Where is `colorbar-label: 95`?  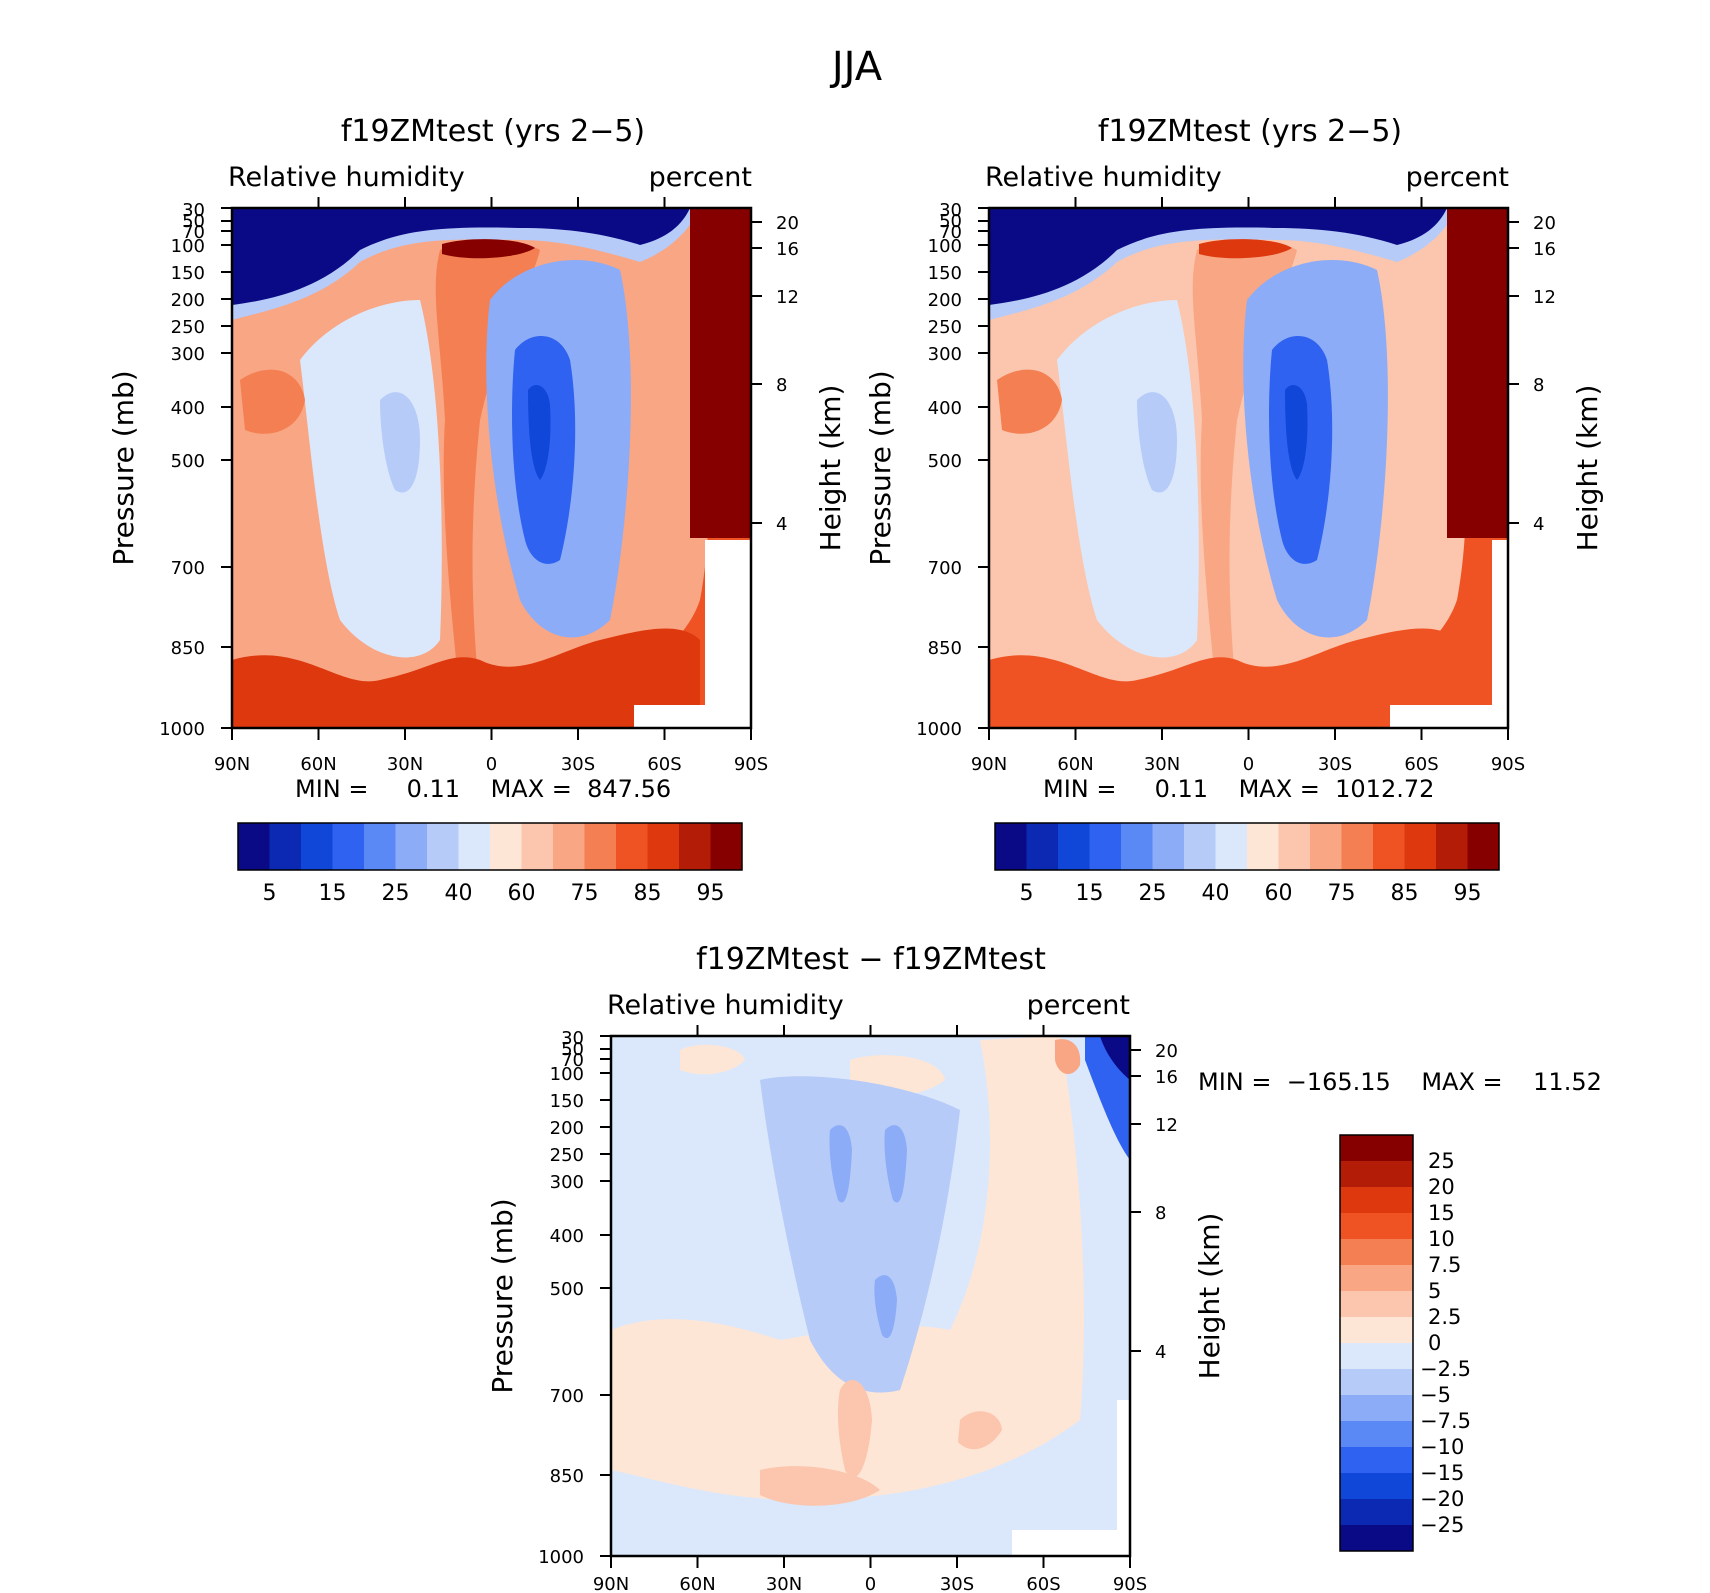 colorbar-label: 95 is located at coordinates (711, 893).